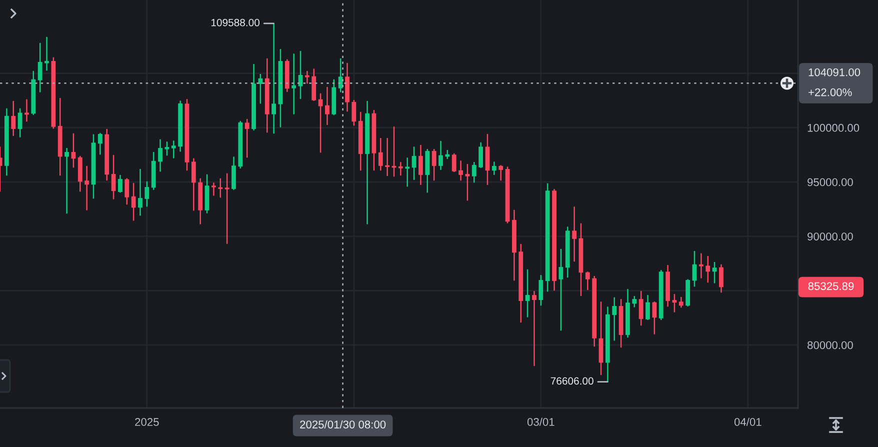 Image resolution: width=878 pixels, height=447 pixels. I want to click on text: 85325.89, so click(831, 286).